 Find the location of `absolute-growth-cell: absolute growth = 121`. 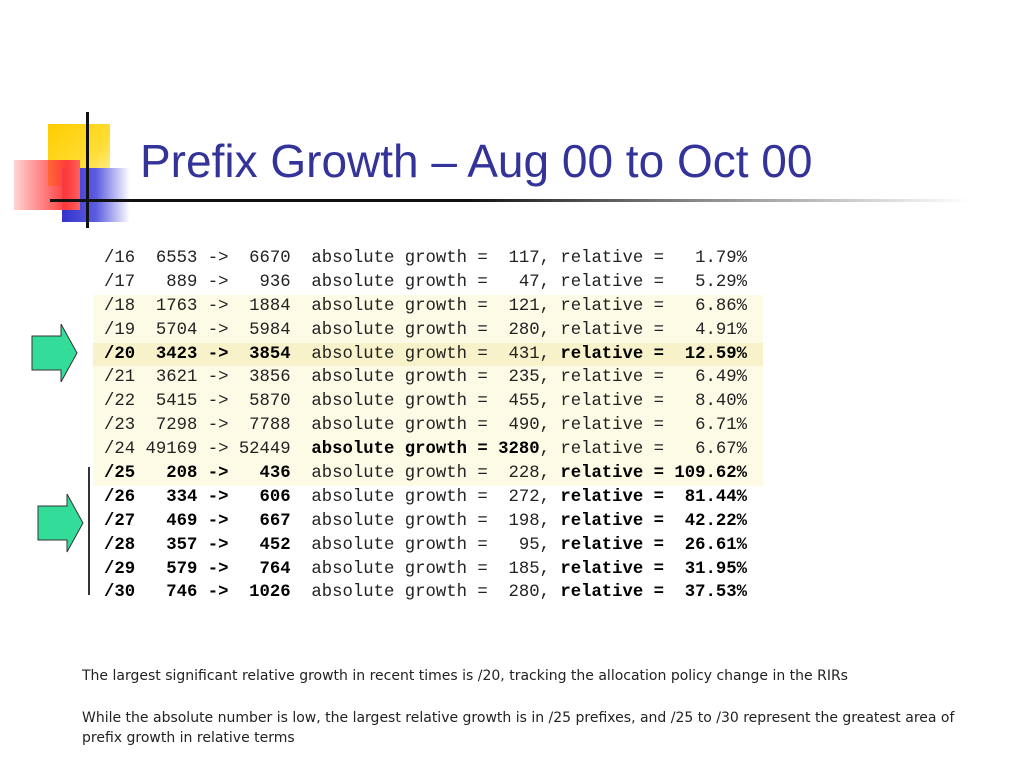

absolute-growth-cell: absolute growth = 121 is located at coordinates (425, 306).